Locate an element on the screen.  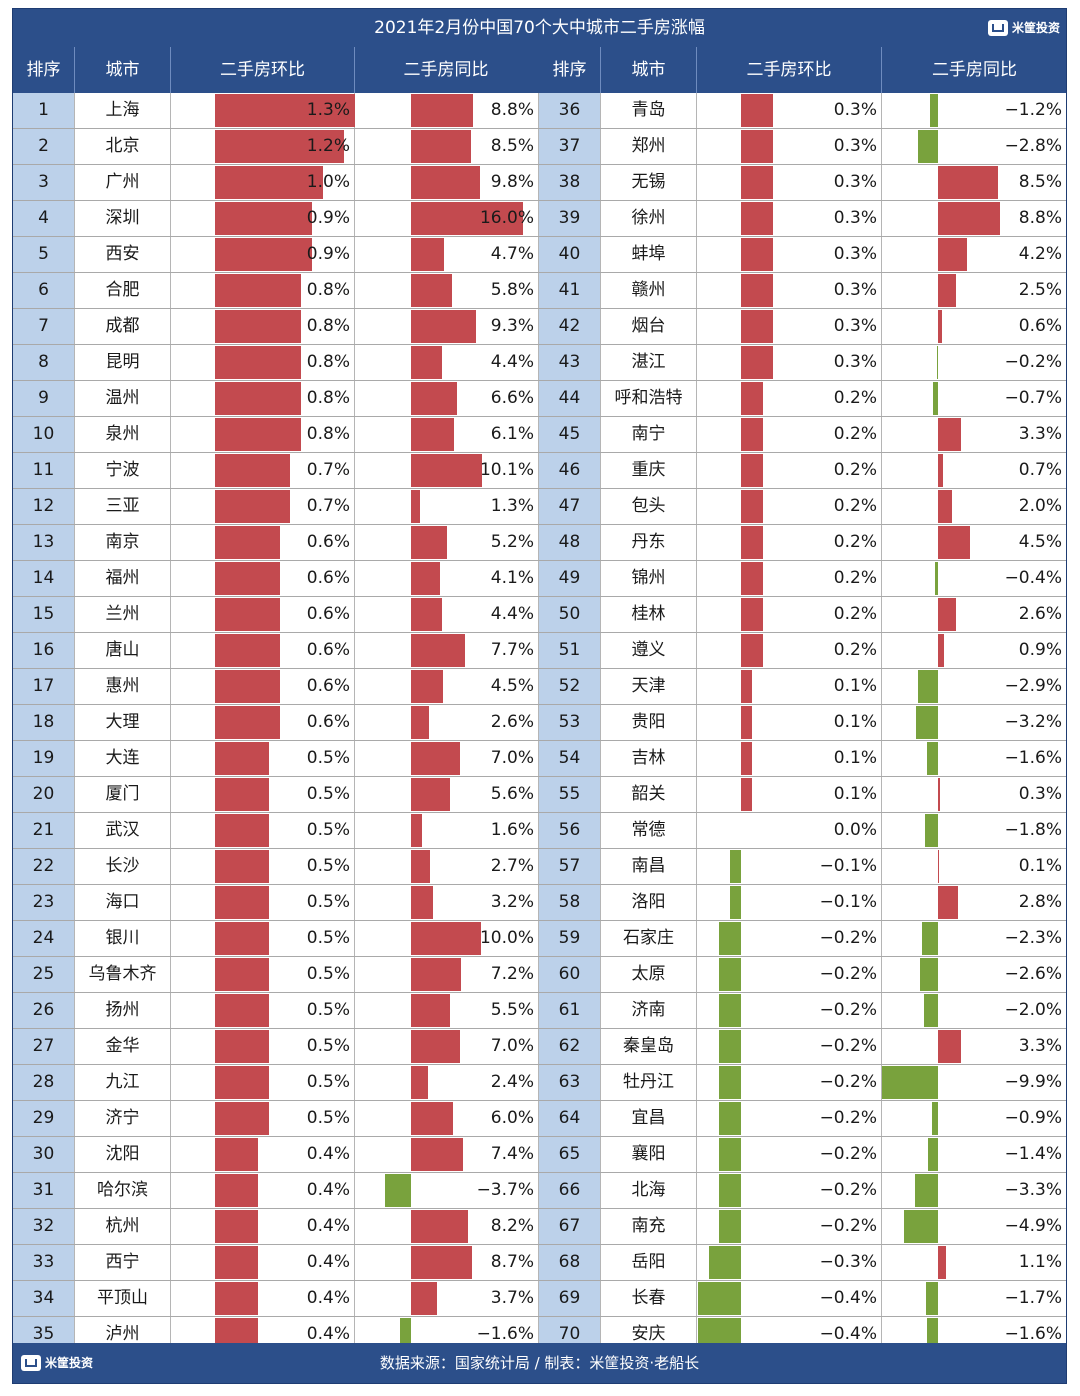
yoy-cell: −4.9% is located at coordinates (974, 1226).